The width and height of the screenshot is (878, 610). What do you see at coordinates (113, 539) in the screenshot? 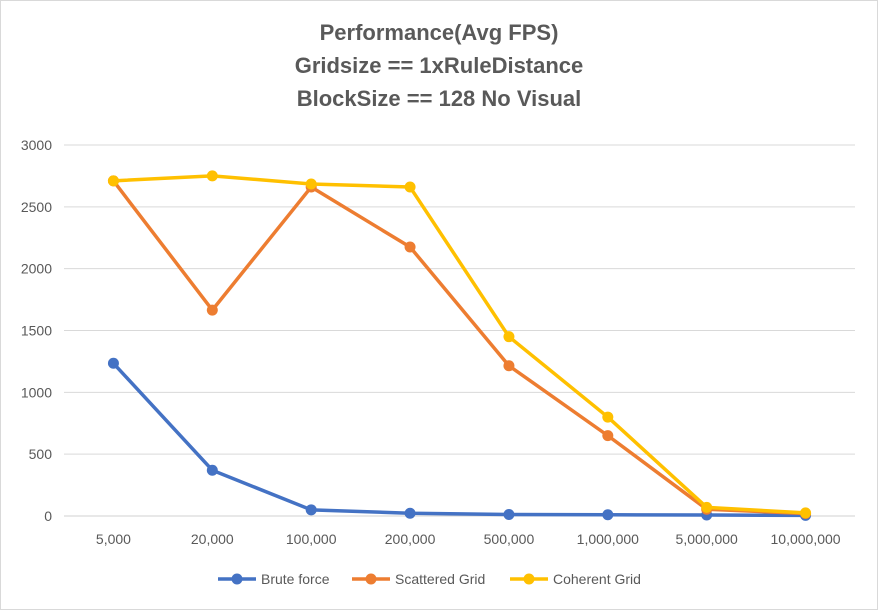
I see `x-tick-label: 5,000` at bounding box center [113, 539].